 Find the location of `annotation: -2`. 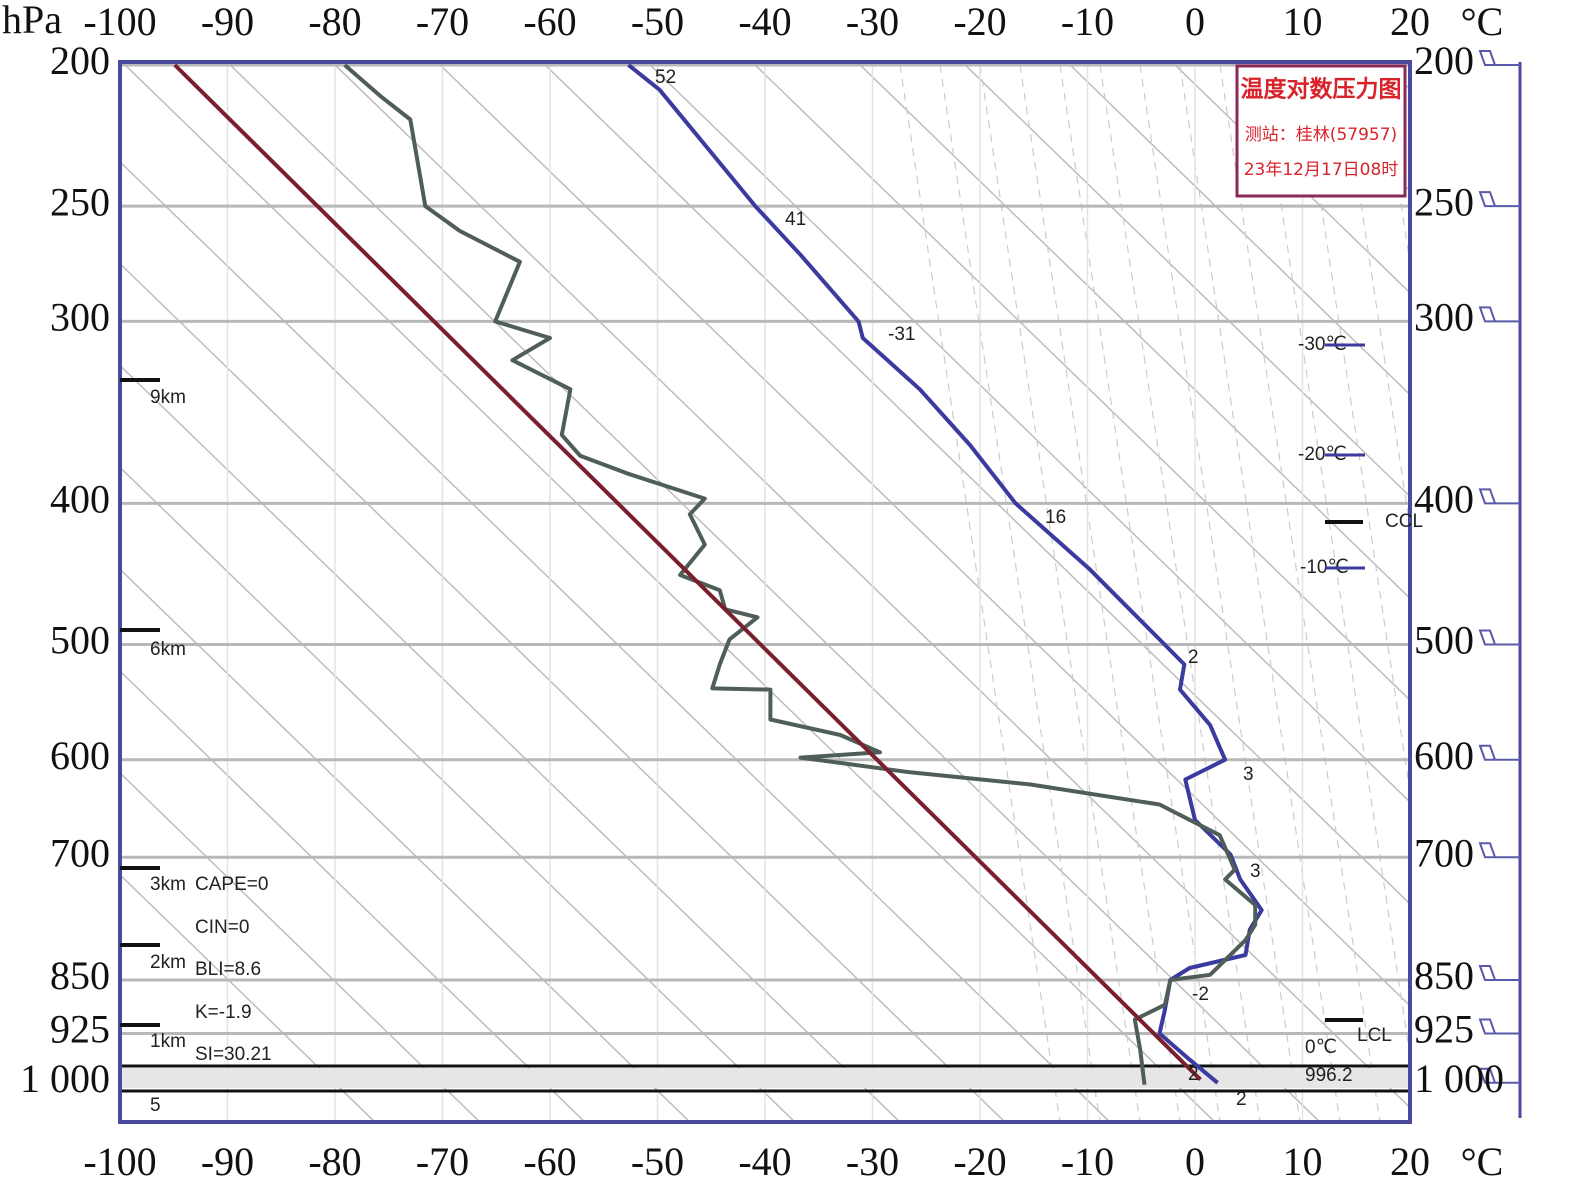

annotation: -2 is located at coordinates (1200, 994).